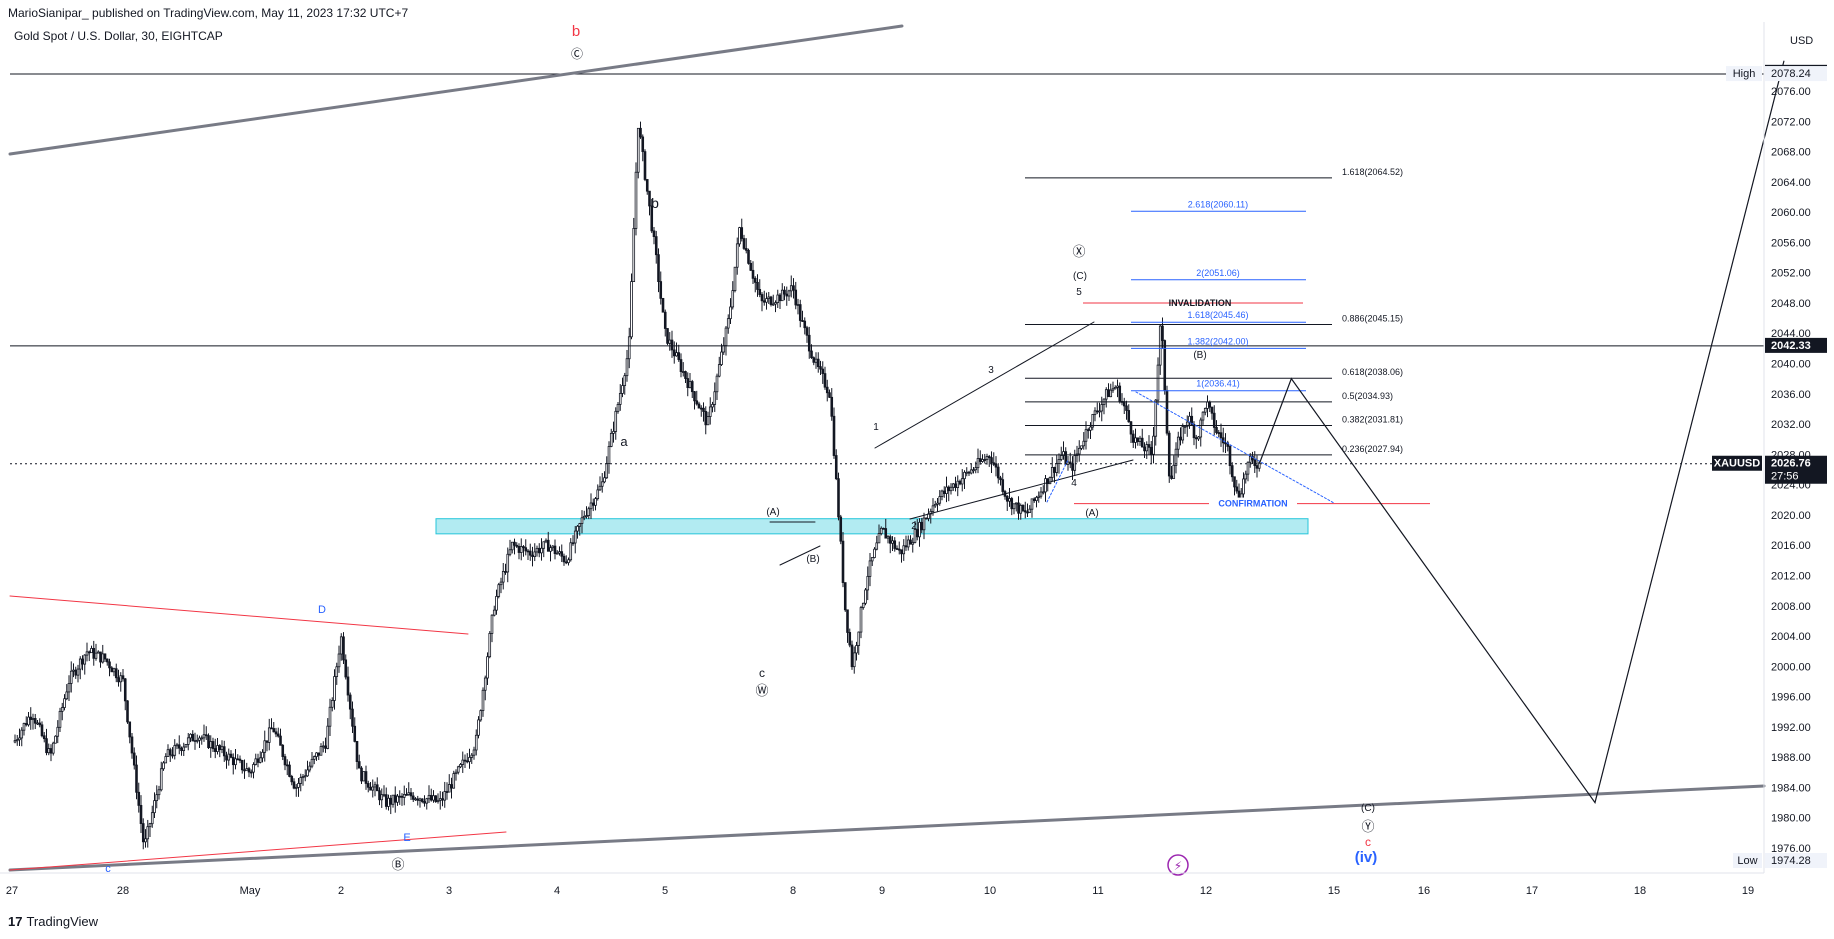 This screenshot has width=1834, height=939. Describe the element at coordinates (53, 921) in the screenshot. I see `tradingview-logo: 17 TradingView` at that location.